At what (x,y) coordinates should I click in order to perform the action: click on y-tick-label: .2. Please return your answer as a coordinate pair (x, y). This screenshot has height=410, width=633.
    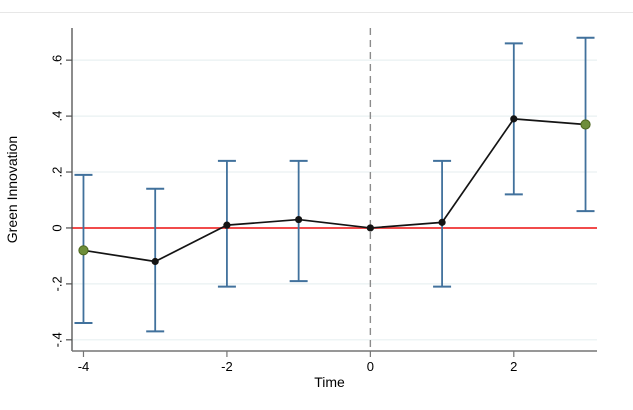
    Looking at the image, I should click on (56, 172).